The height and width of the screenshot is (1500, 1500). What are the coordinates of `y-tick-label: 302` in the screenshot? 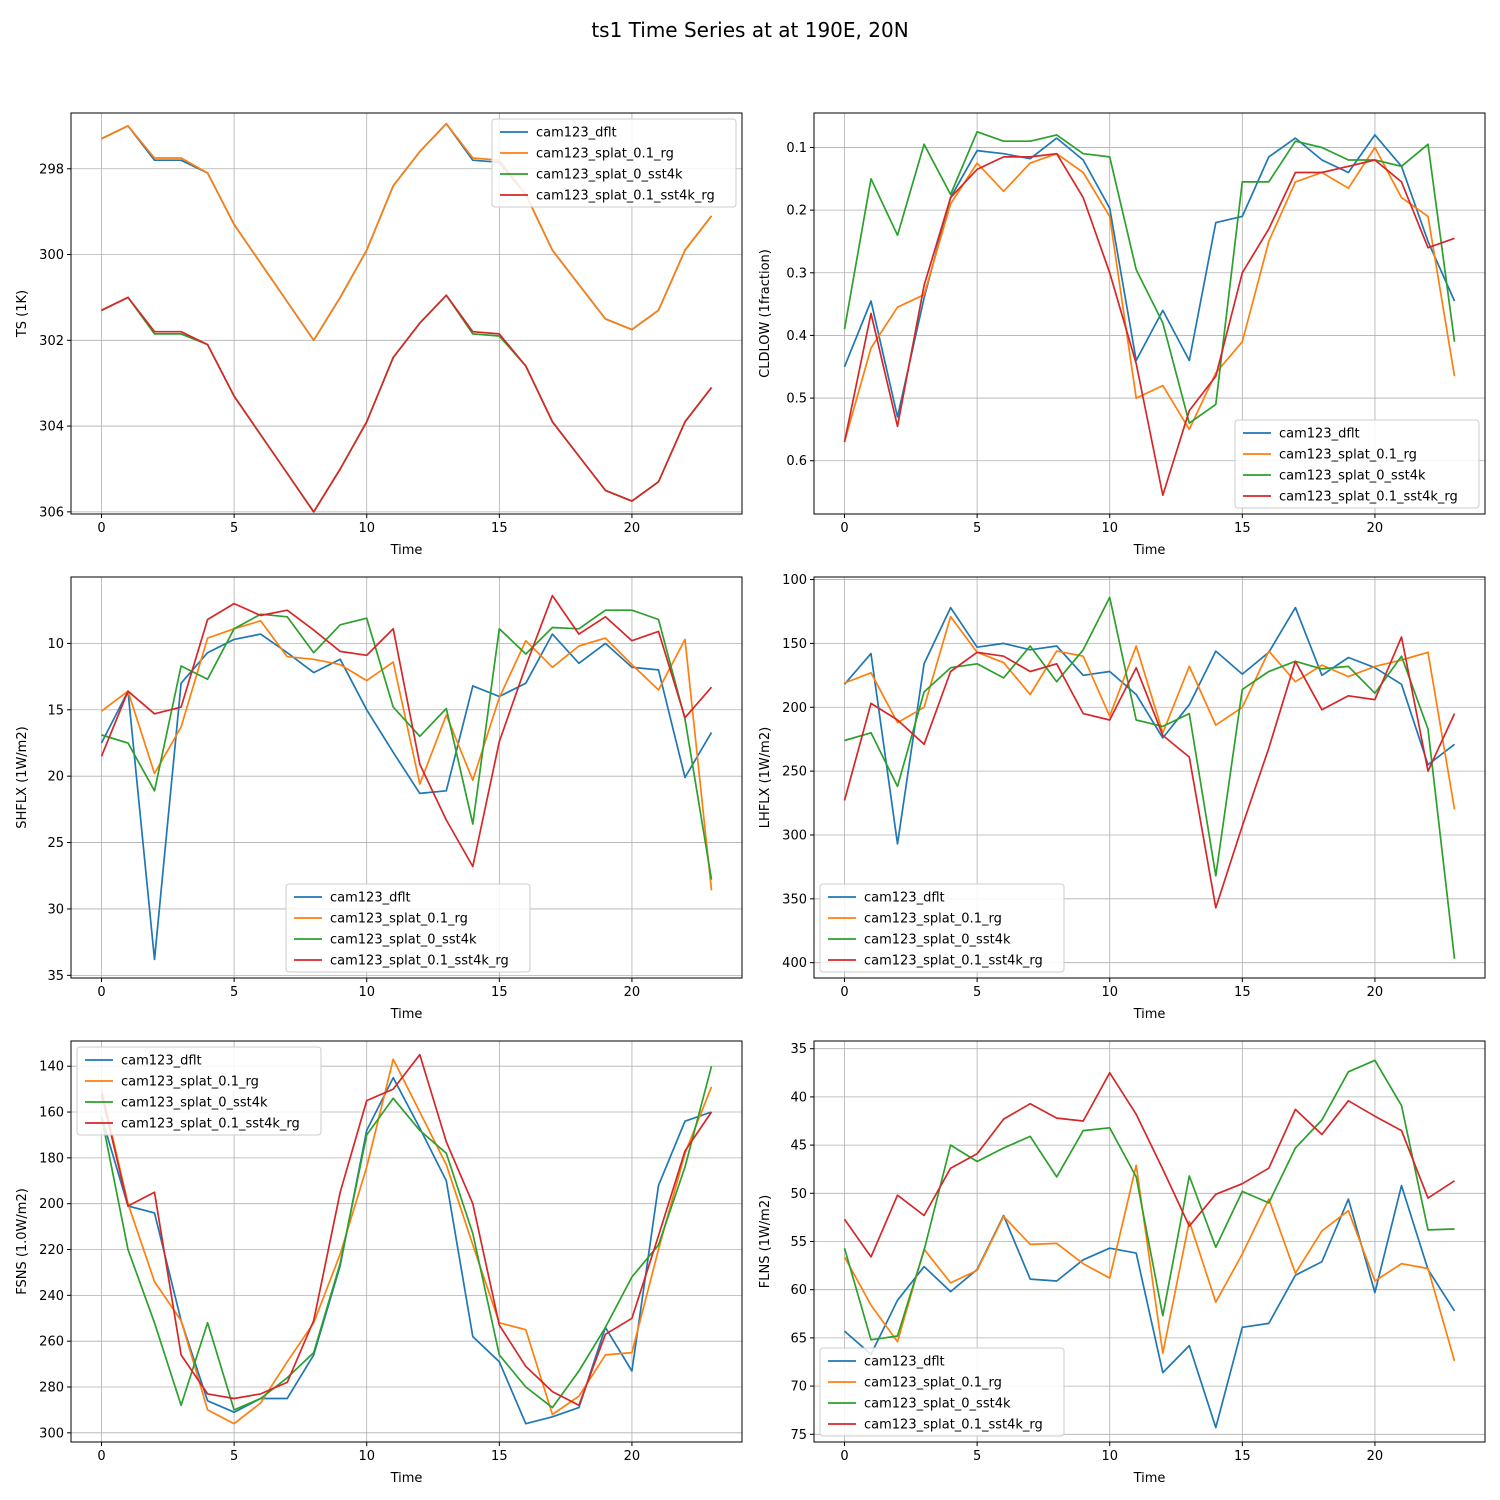 It's located at (51, 341).